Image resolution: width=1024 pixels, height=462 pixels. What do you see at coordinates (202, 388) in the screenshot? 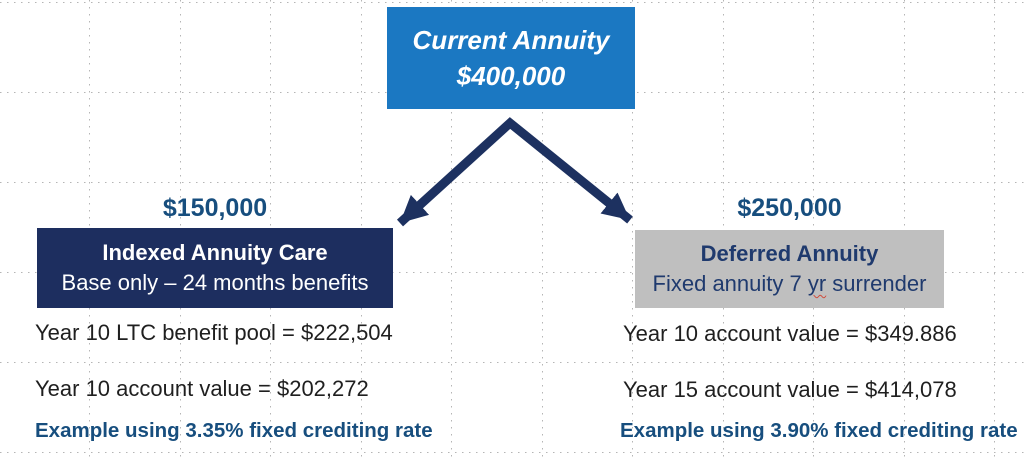
I see `metric-line-left-account-value: Year 10 account value = $202,272` at bounding box center [202, 388].